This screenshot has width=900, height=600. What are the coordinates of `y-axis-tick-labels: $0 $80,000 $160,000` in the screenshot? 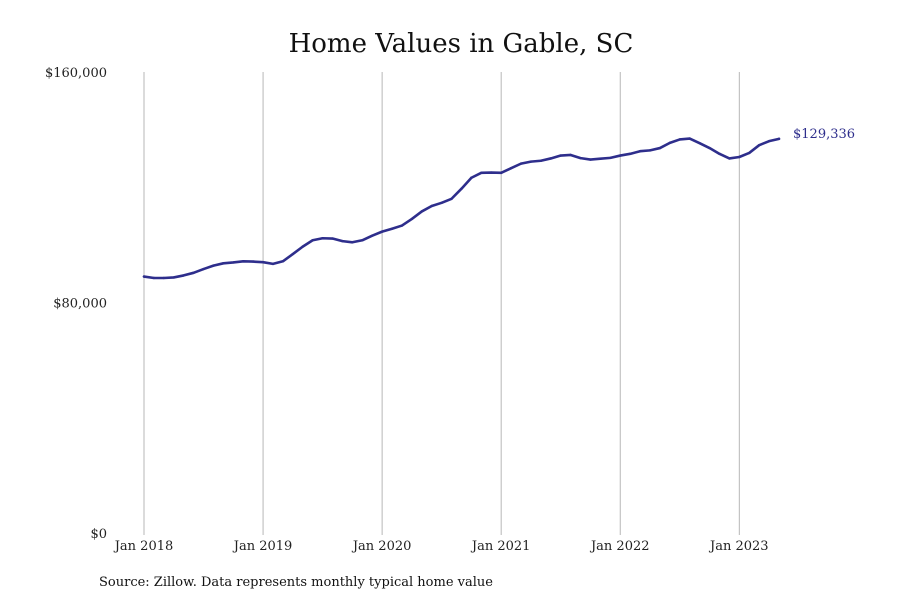 It's located at (76, 304).